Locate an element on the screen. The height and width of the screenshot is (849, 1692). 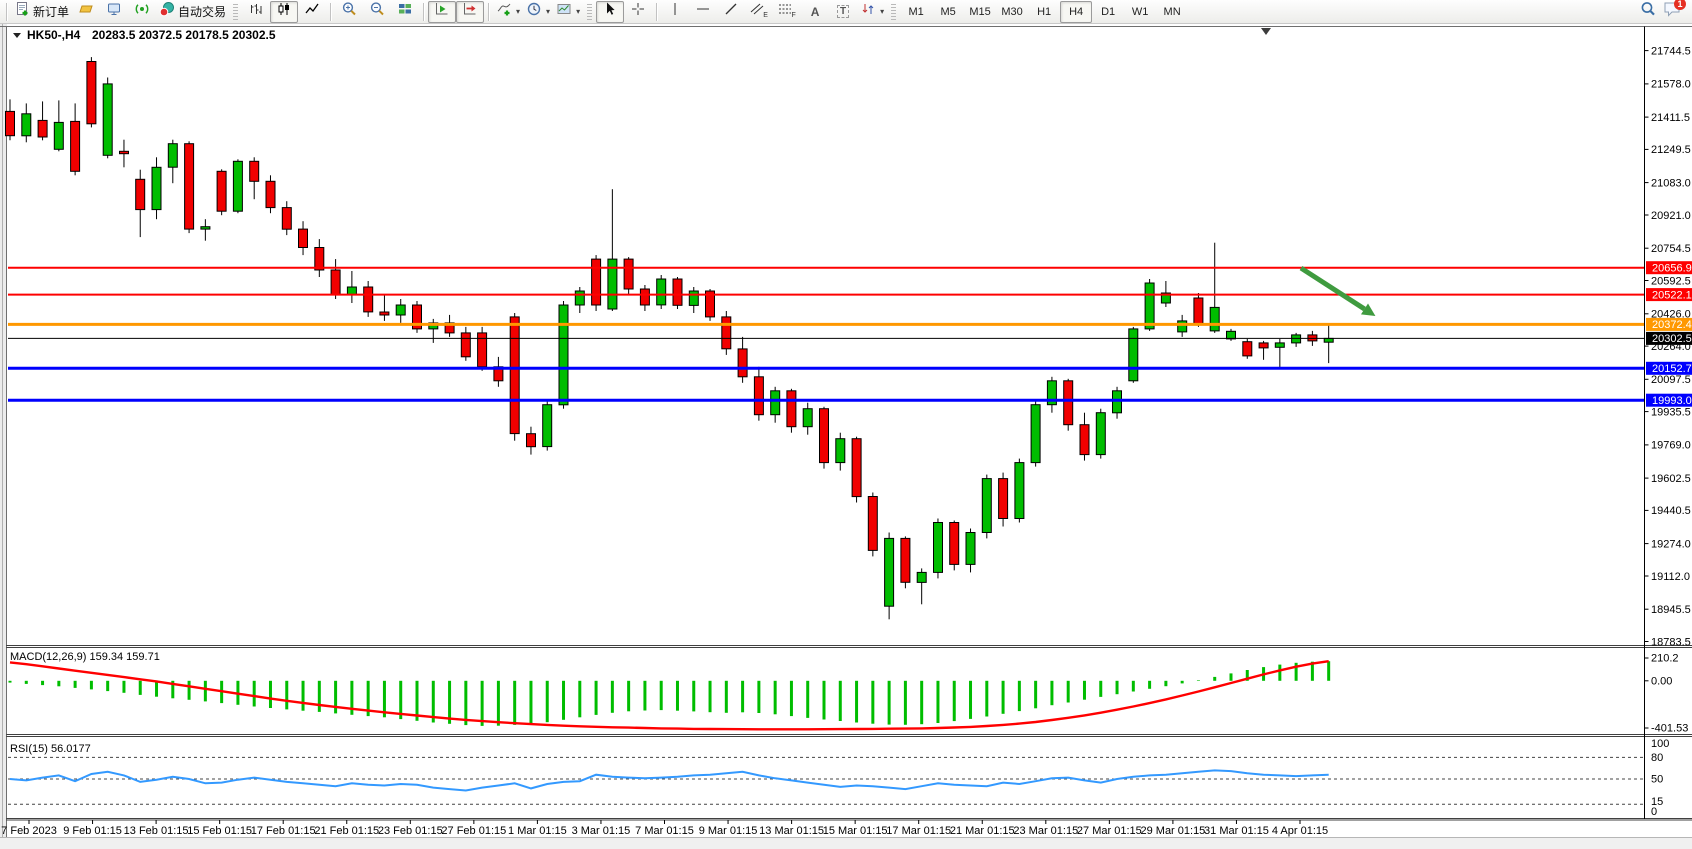
svg-text: 9 Mar 01:15 is located at coordinates (728, 831).